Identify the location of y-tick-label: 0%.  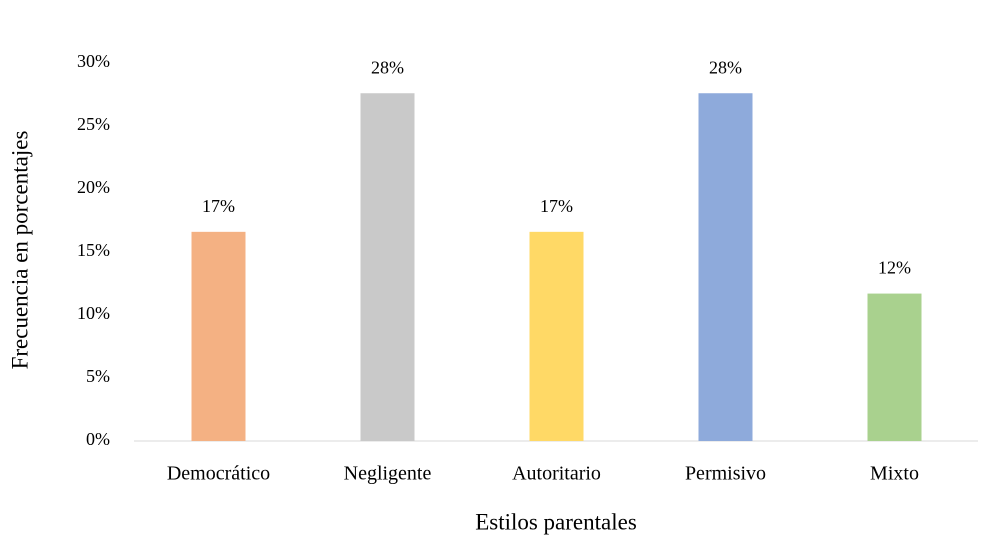
(98, 439).